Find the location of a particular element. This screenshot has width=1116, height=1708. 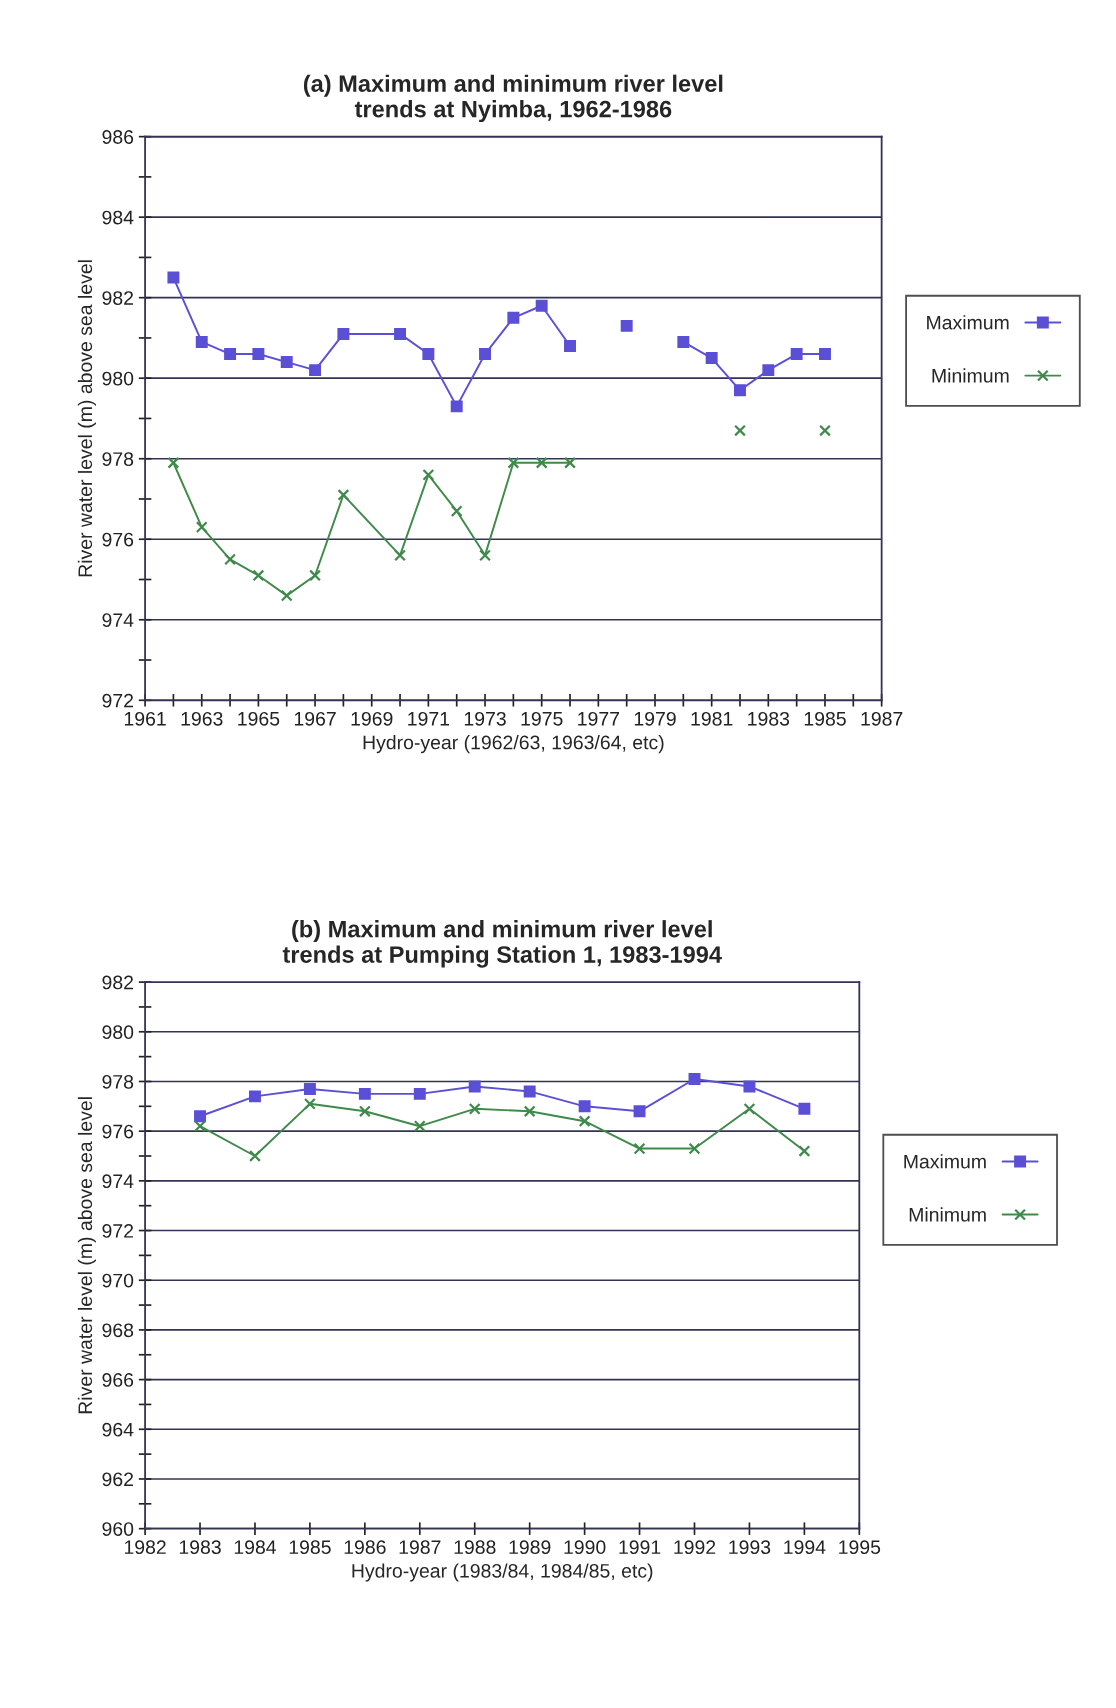

x-tick-label: 1971 is located at coordinates (429, 718).